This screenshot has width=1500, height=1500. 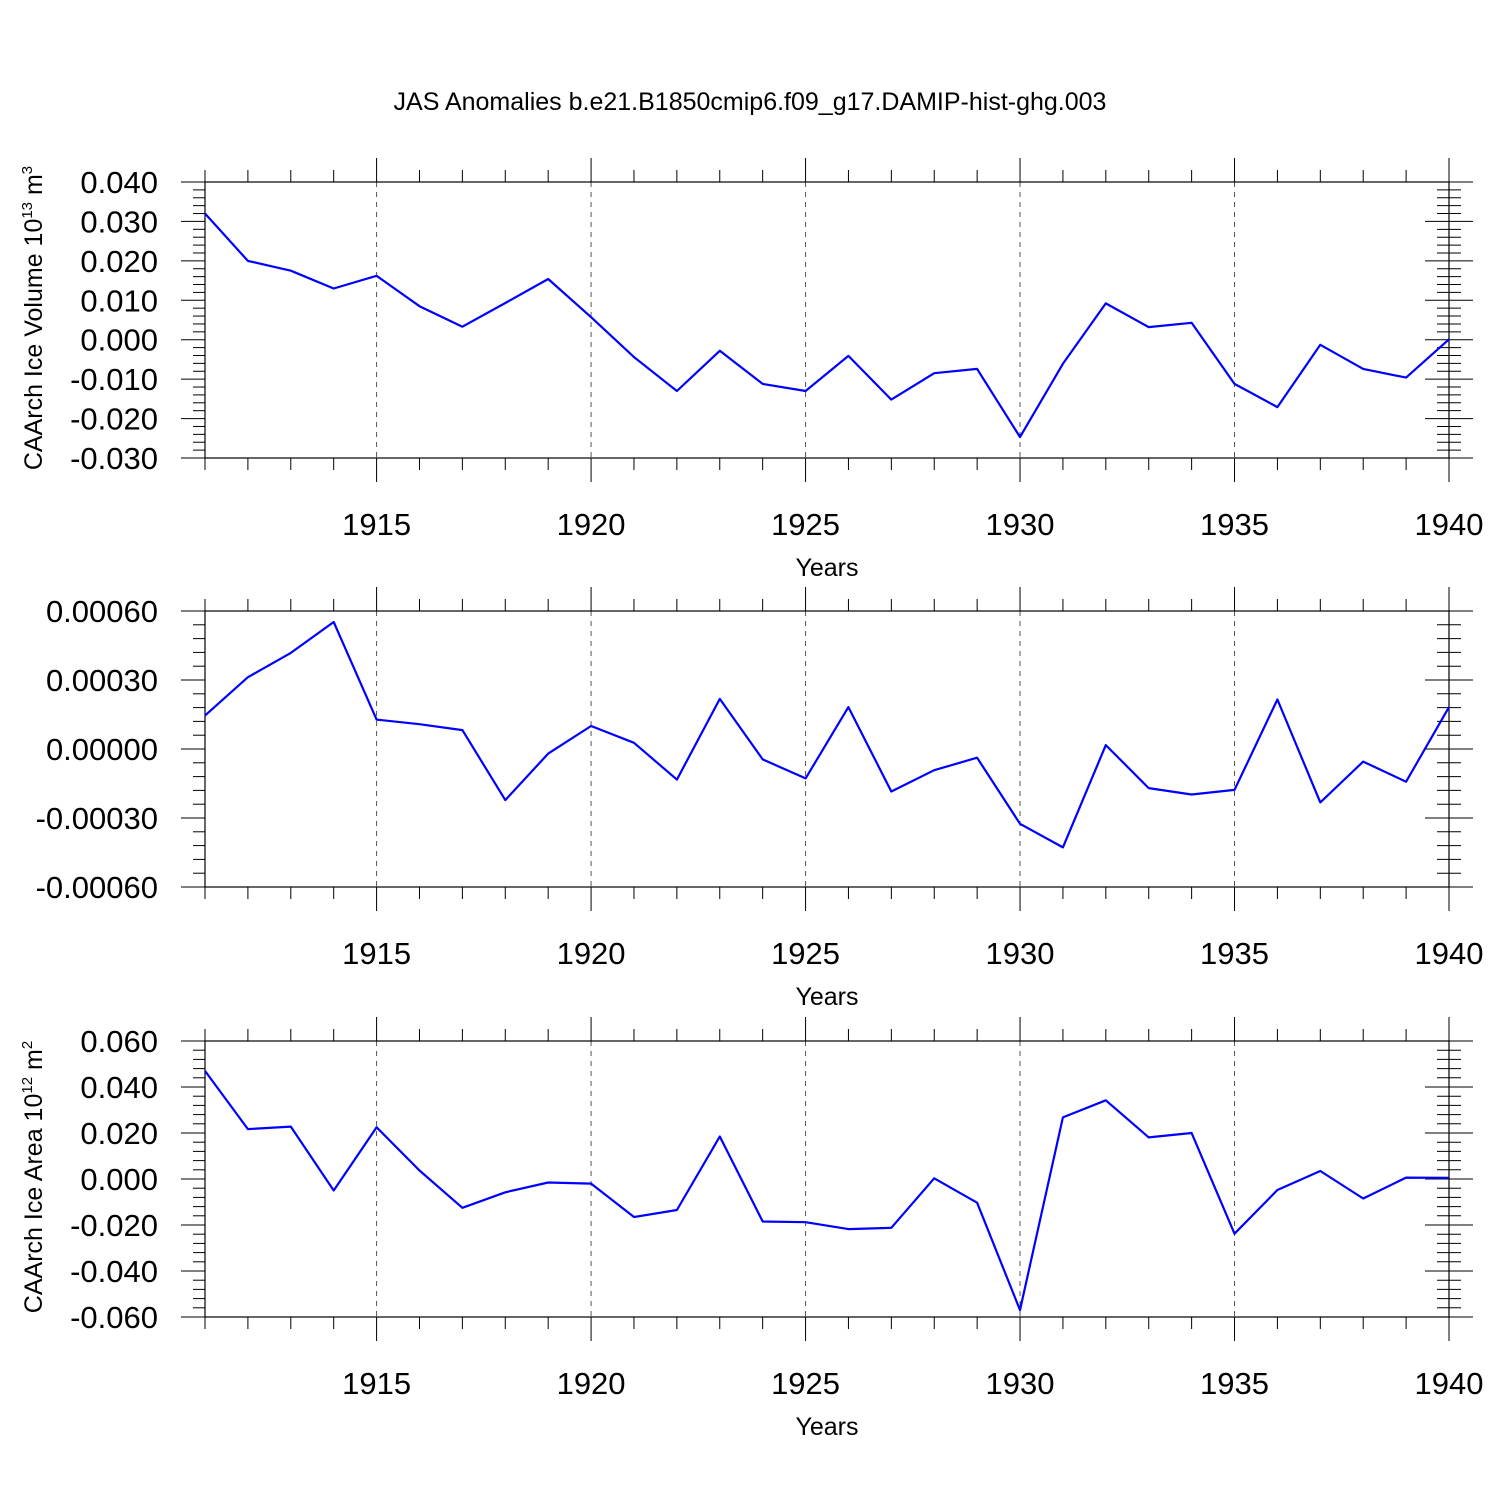 What do you see at coordinates (33, 318) in the screenshot?
I see `y-axis-label: CAArch Ice Volume 1013 m3` at bounding box center [33, 318].